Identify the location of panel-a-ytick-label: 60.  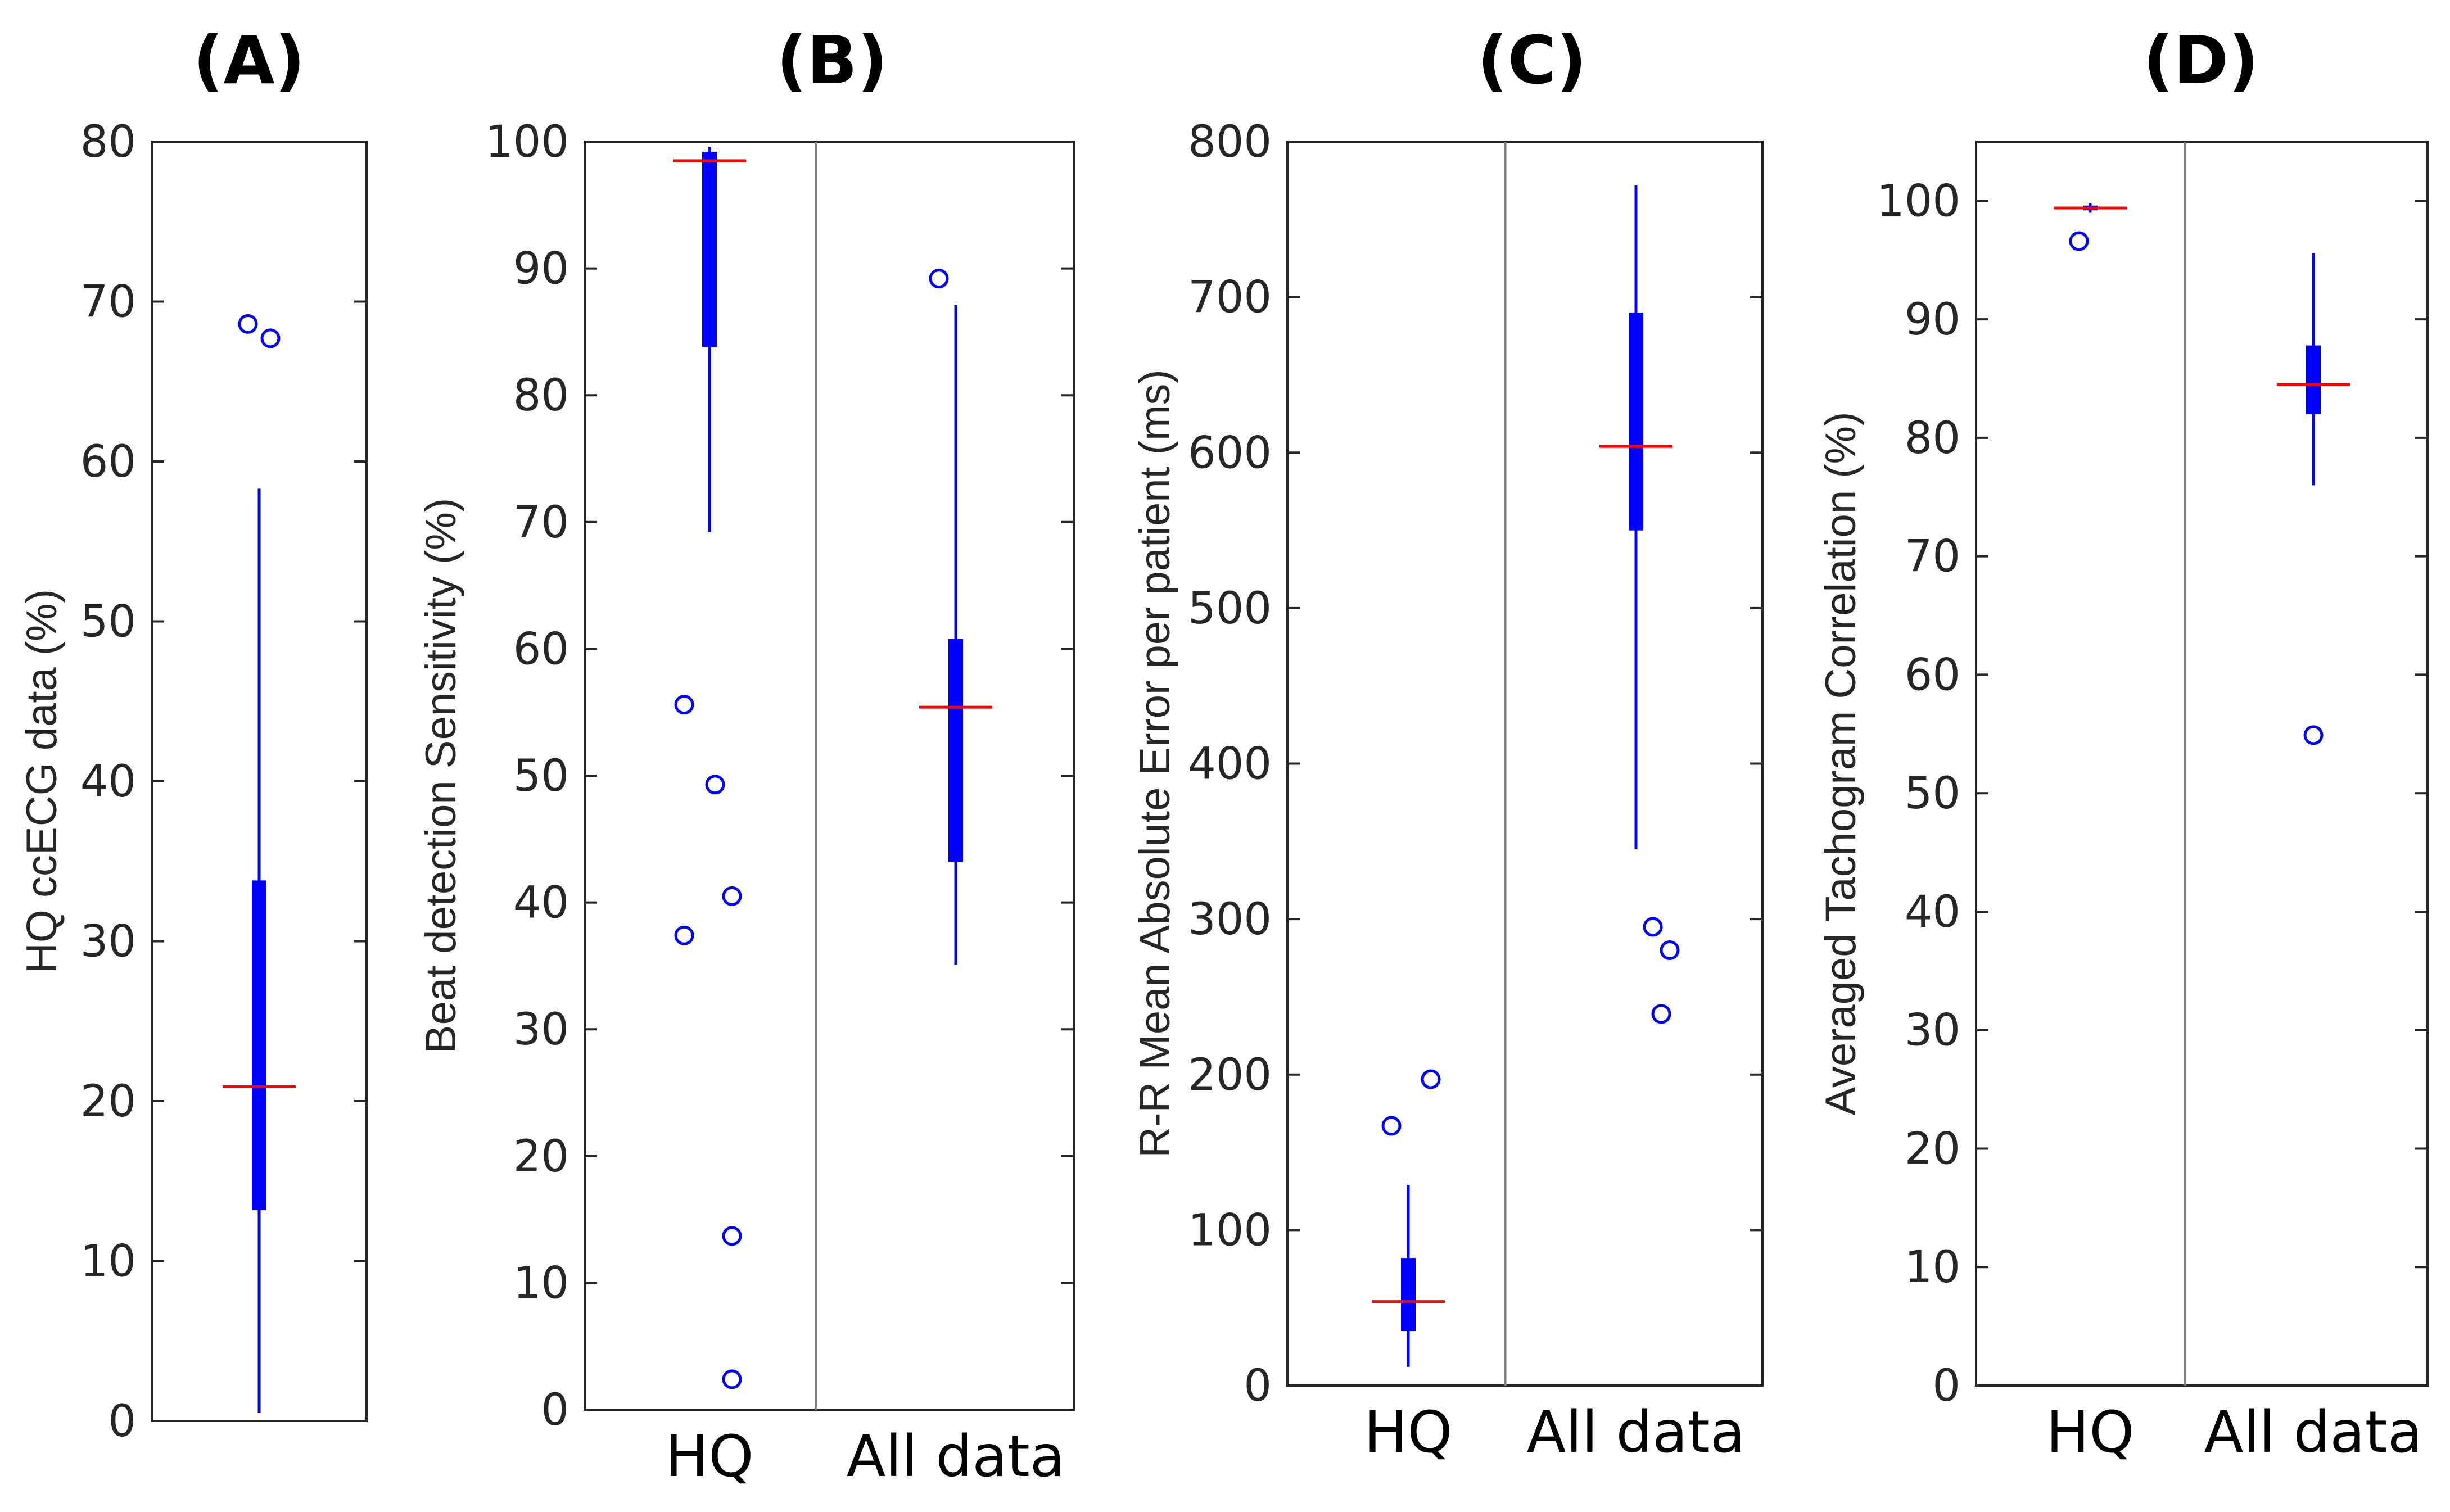
(108, 462).